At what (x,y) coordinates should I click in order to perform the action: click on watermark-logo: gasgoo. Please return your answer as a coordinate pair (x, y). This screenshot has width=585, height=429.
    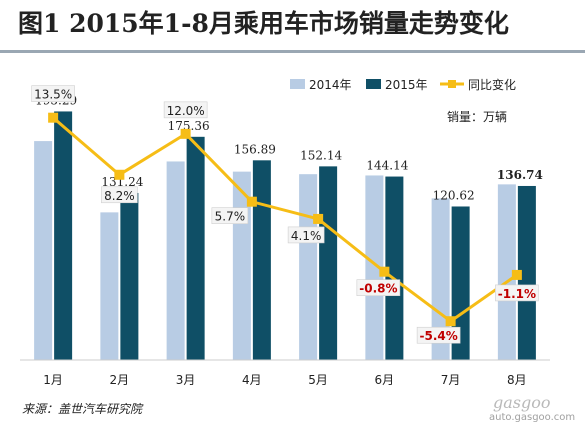
    Looking at the image, I should click on (522, 402).